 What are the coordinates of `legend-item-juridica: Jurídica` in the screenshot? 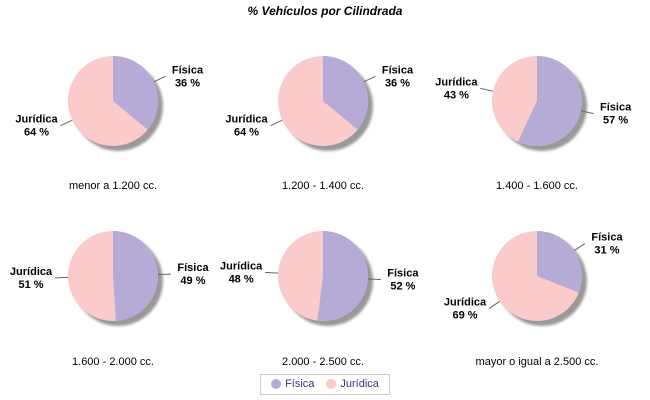 It's located at (352, 384).